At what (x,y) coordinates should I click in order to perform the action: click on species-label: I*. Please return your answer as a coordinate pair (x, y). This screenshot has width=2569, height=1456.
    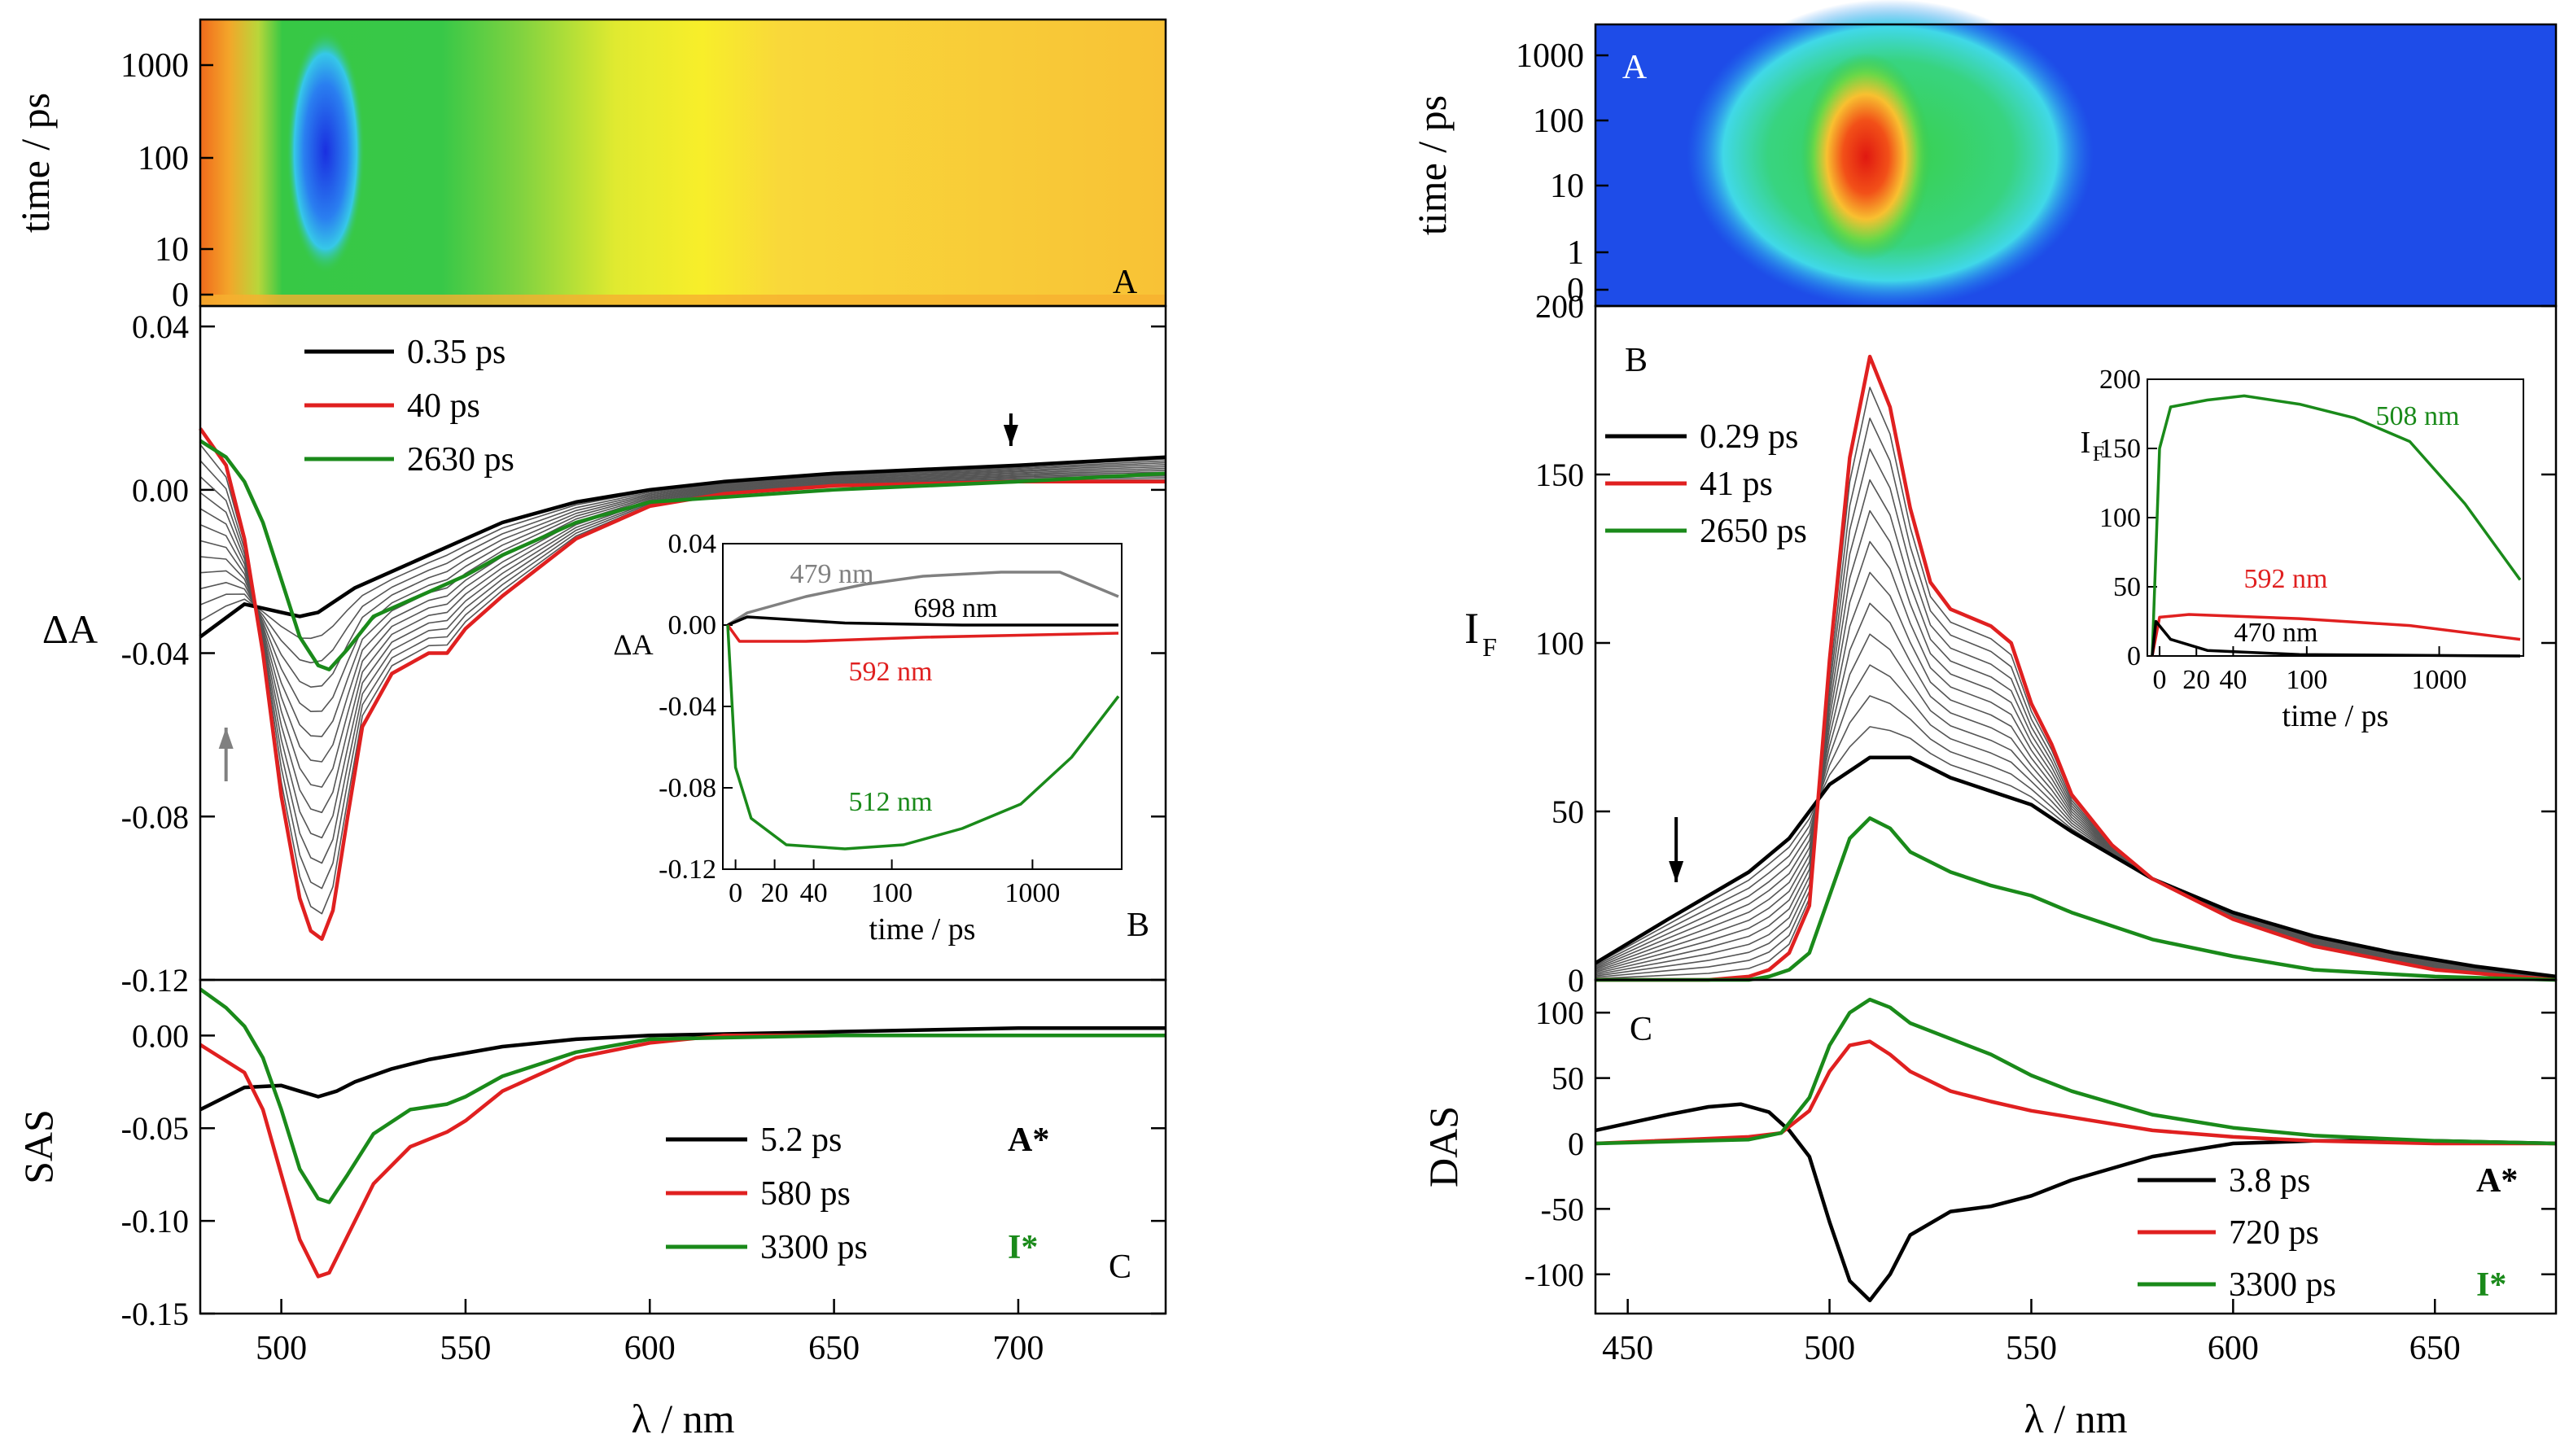
    Looking at the image, I should click on (1023, 1247).